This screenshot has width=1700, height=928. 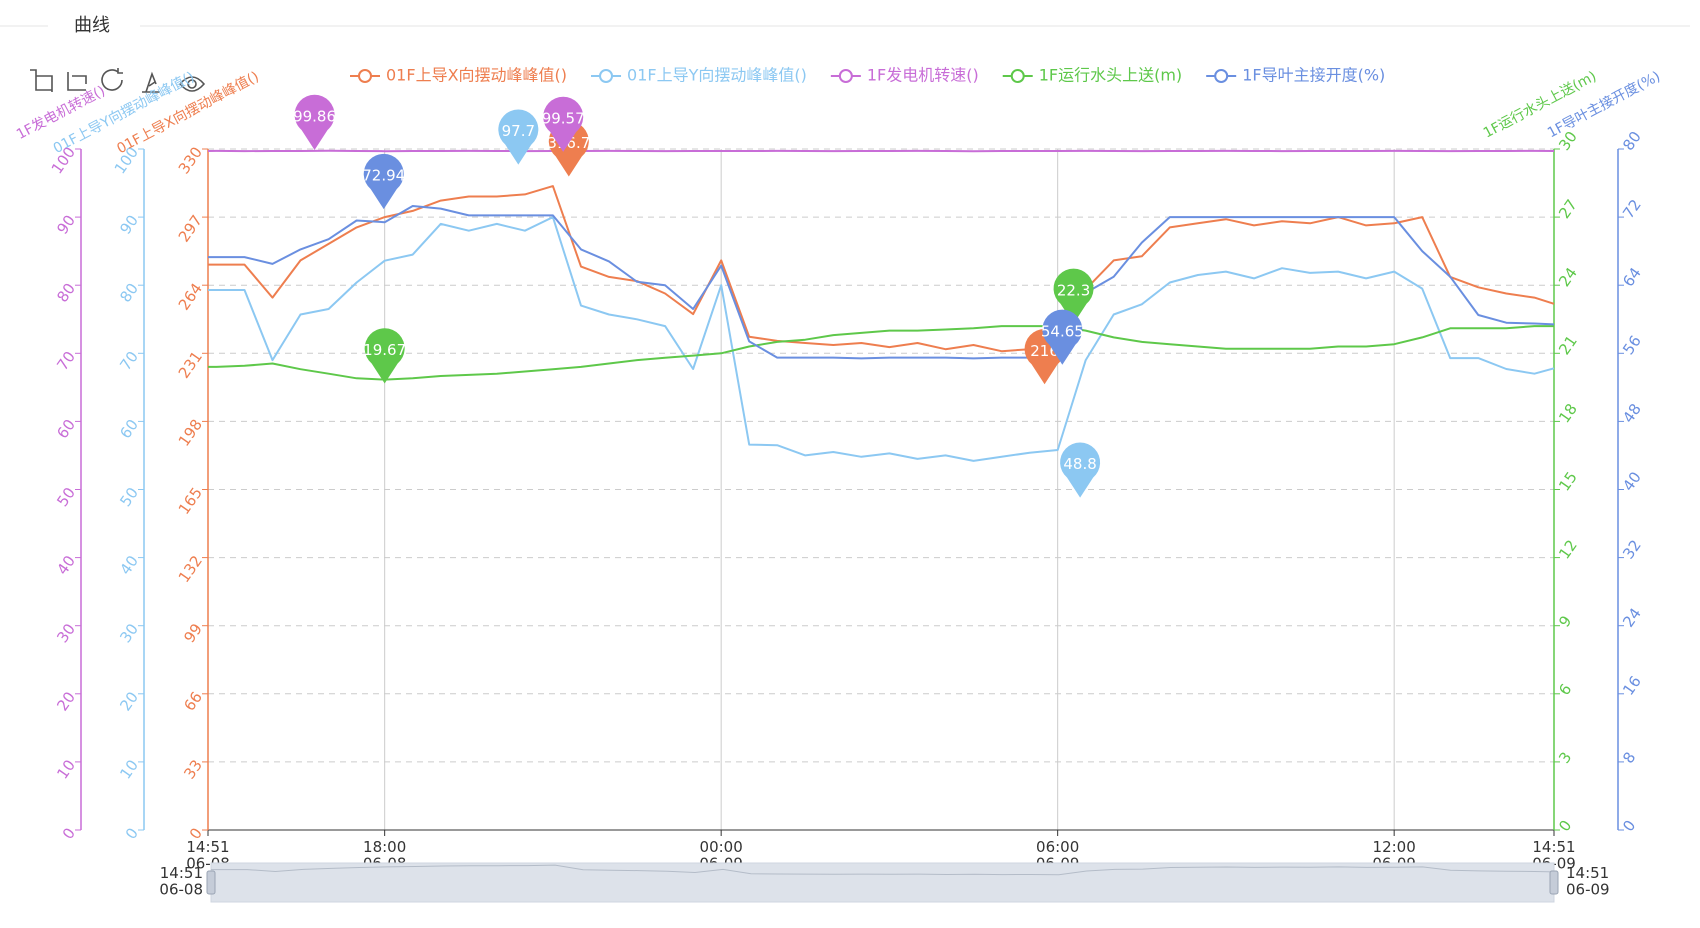 What do you see at coordinates (192, 84) in the screenshot?
I see `data-view-icon` at bounding box center [192, 84].